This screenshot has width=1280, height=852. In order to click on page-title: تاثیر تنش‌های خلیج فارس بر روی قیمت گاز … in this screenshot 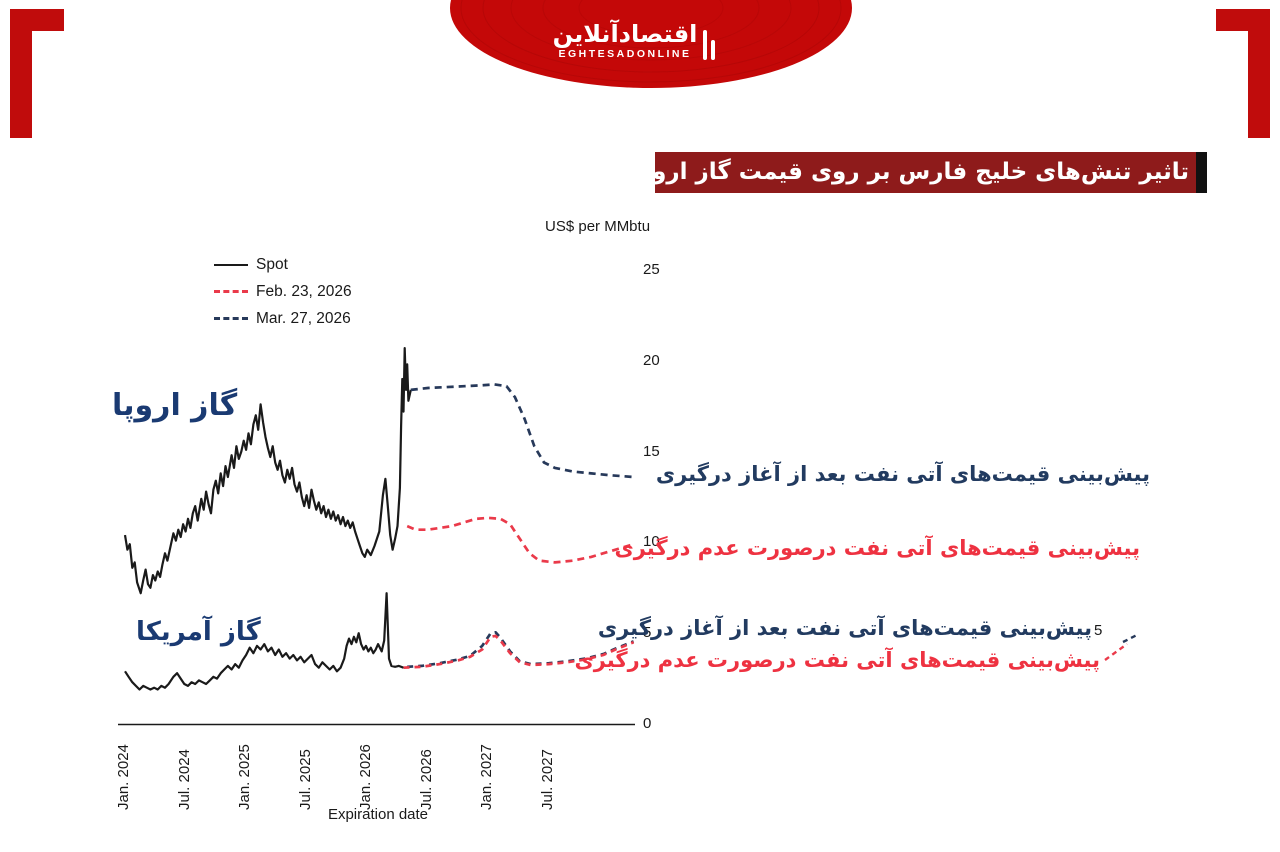, I will do `click(863, 172)`.